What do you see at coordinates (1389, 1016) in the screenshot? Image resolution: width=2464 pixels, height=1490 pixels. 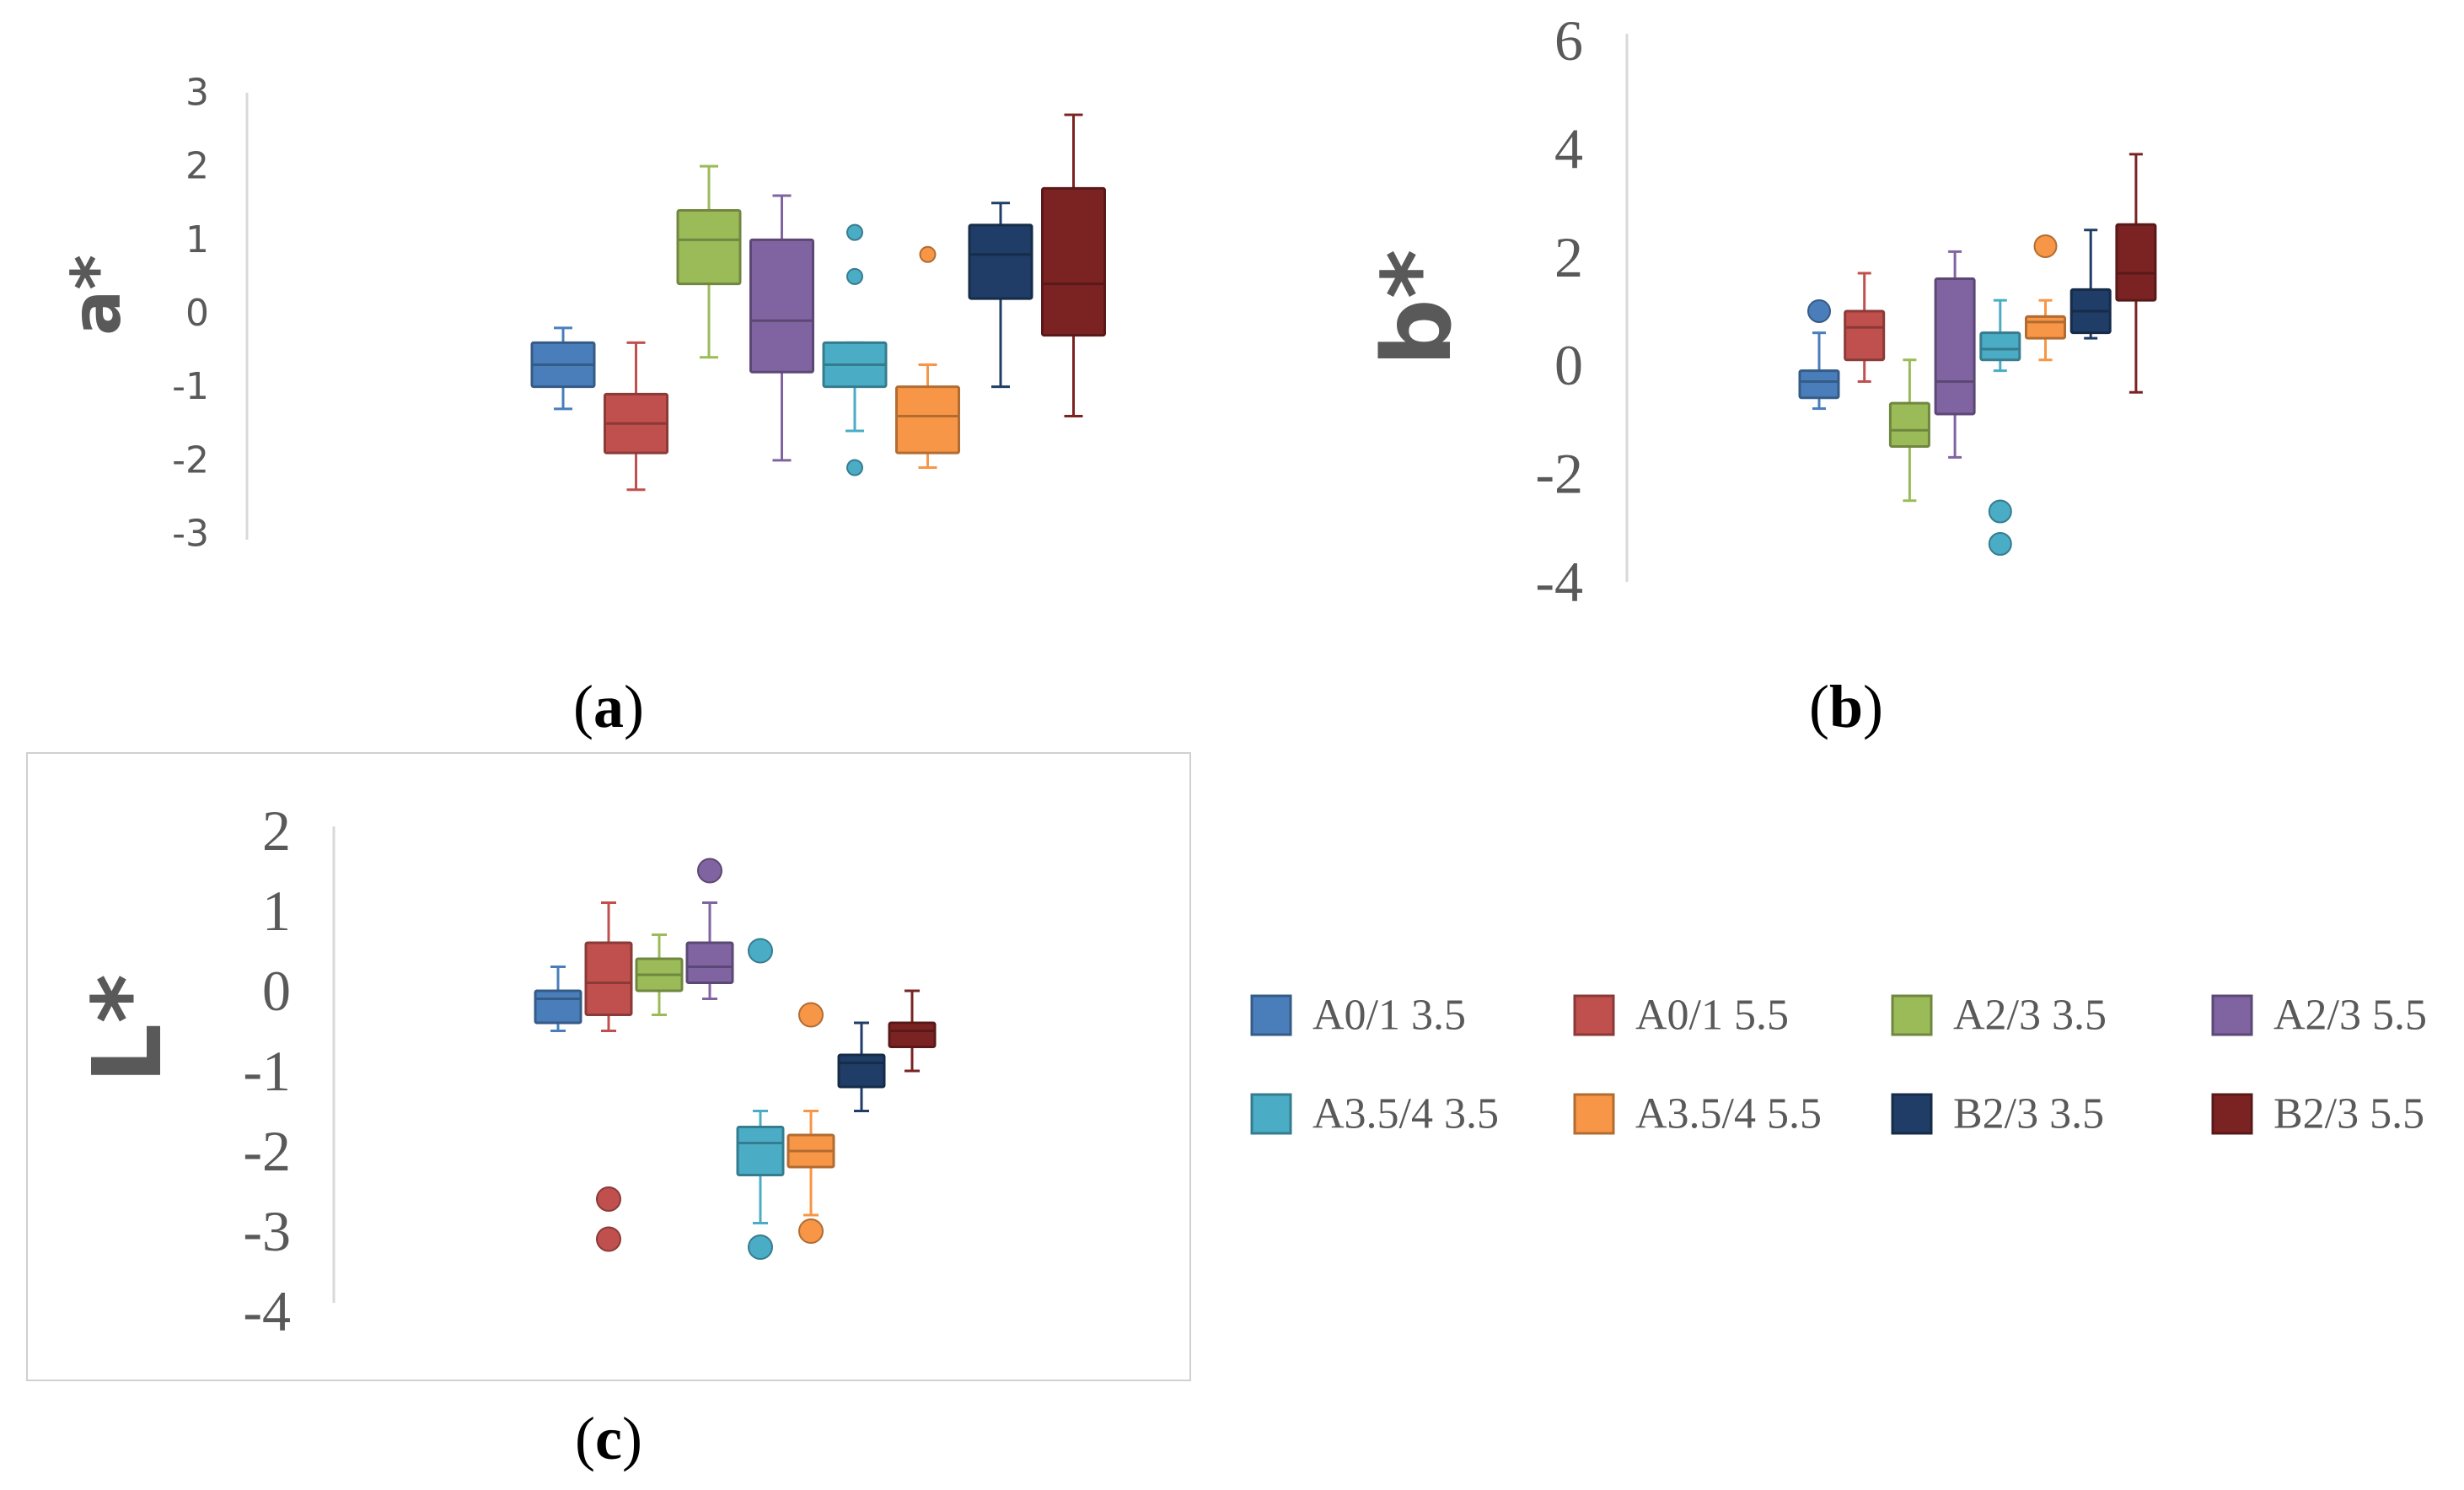 I see `legend-label: A0/1 3.5` at bounding box center [1389, 1016].